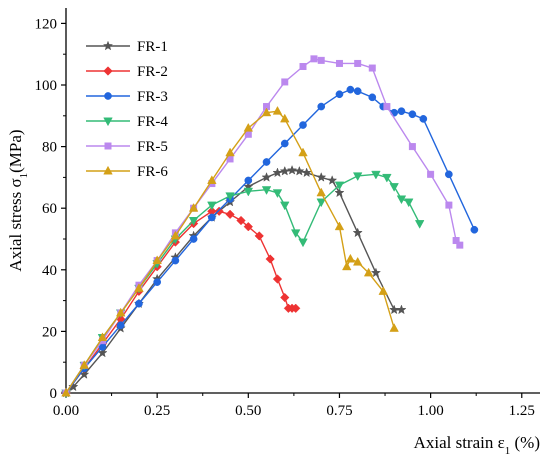  Describe the element at coordinates (339, 411) in the screenshot. I see `x-tick-label: 0.75` at that location.